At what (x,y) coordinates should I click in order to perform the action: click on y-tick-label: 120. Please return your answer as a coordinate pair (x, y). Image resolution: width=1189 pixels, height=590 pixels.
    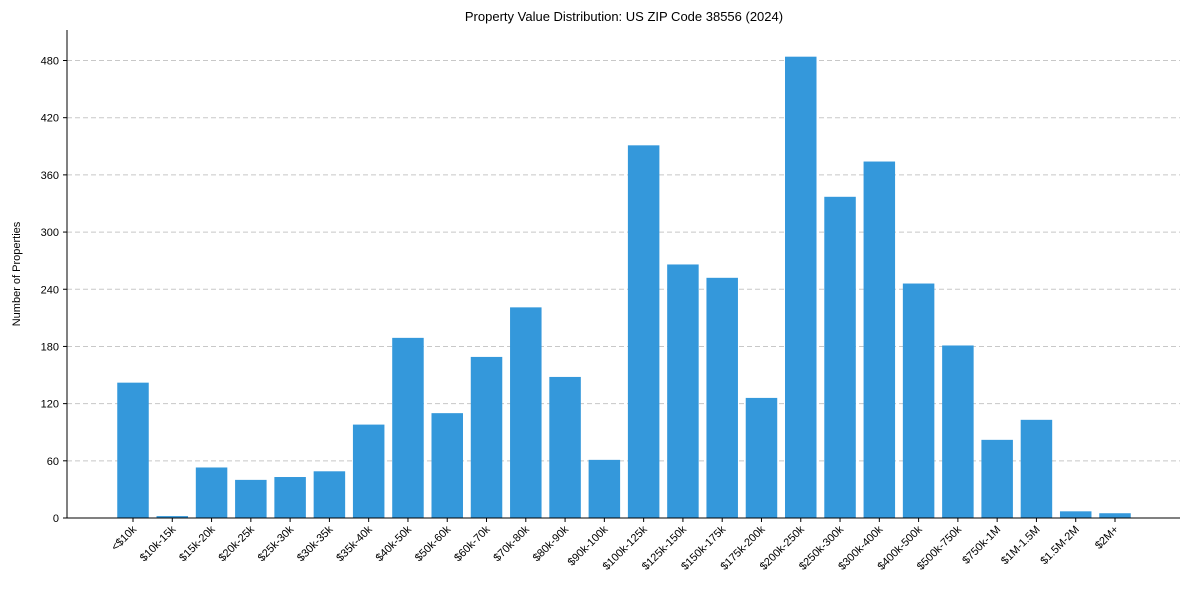
    Looking at the image, I should click on (50, 405).